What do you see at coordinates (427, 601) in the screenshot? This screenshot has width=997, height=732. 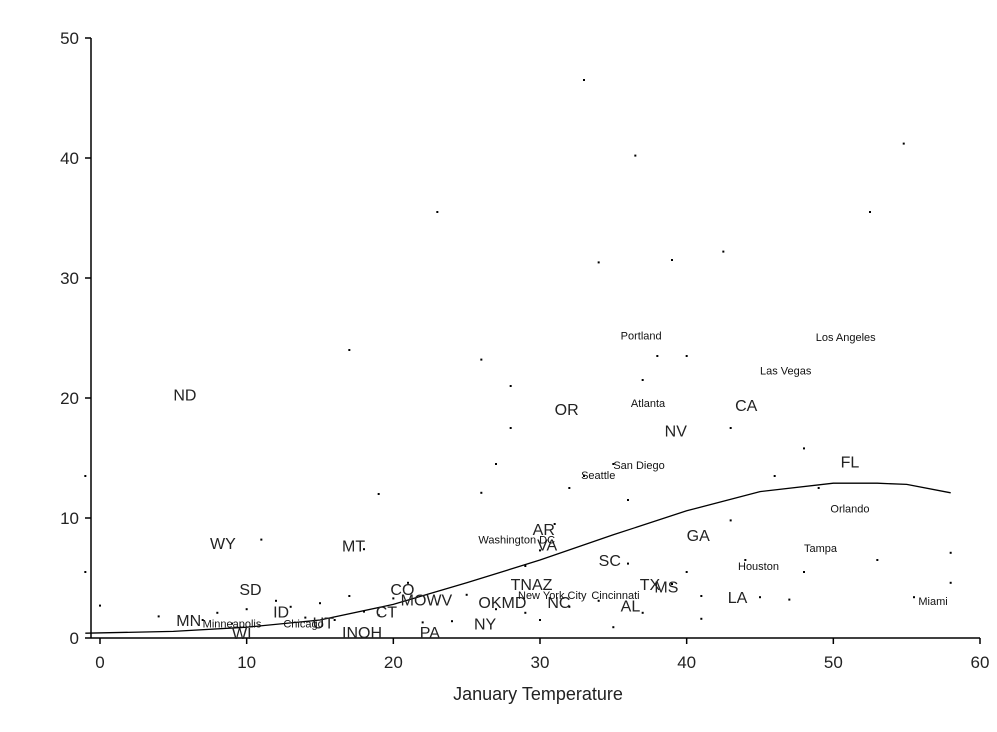 I see `state-label: MOWV` at bounding box center [427, 601].